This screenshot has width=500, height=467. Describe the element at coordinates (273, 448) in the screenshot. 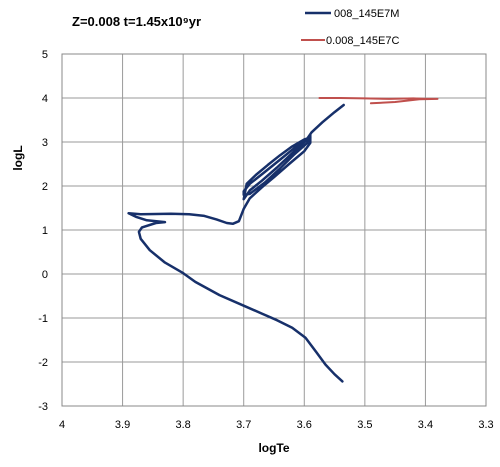

I see `x-axis-label: logTe` at that location.